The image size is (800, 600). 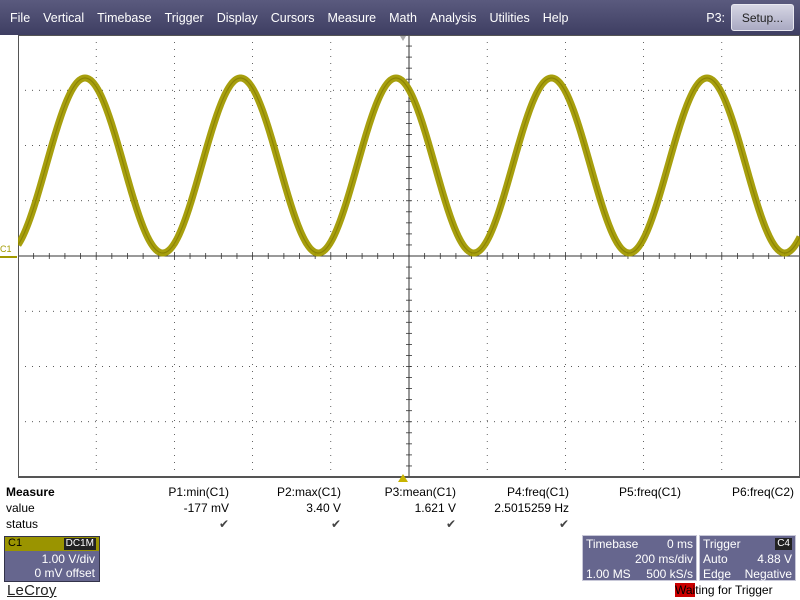 What do you see at coordinates (768, 574) in the screenshot?
I see `trigger-slope: Negative` at bounding box center [768, 574].